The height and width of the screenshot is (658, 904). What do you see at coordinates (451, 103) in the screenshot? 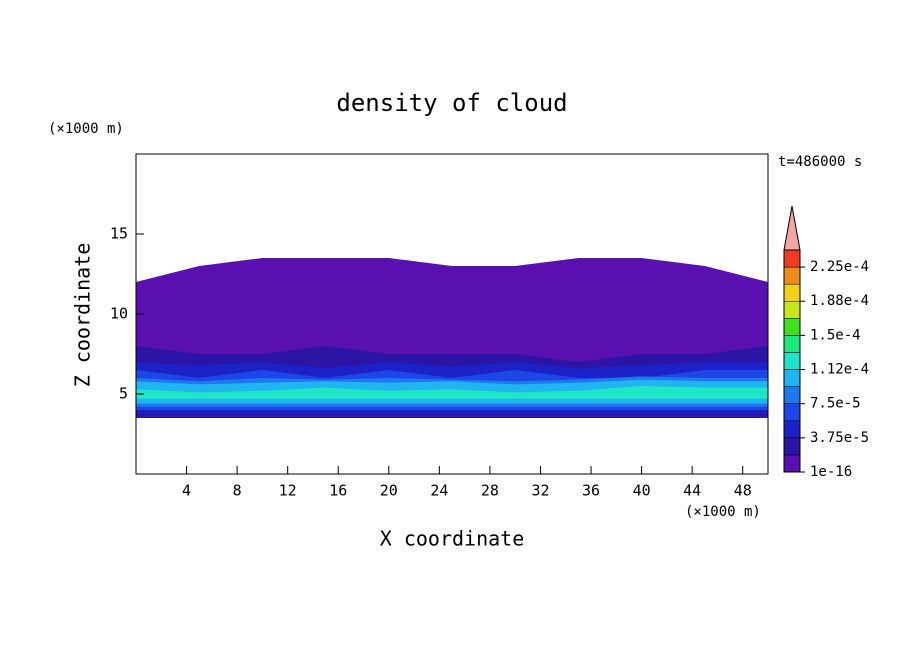
I see `chart-title: density of cloud` at bounding box center [451, 103].